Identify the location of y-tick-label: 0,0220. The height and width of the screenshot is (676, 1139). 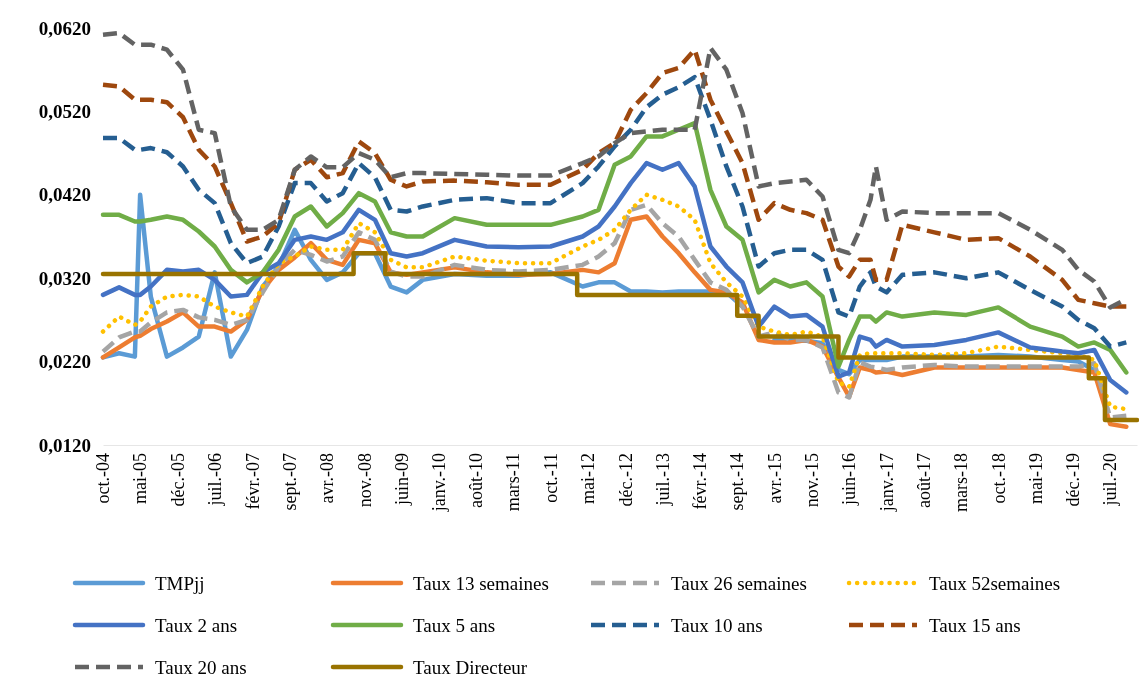
(64, 362).